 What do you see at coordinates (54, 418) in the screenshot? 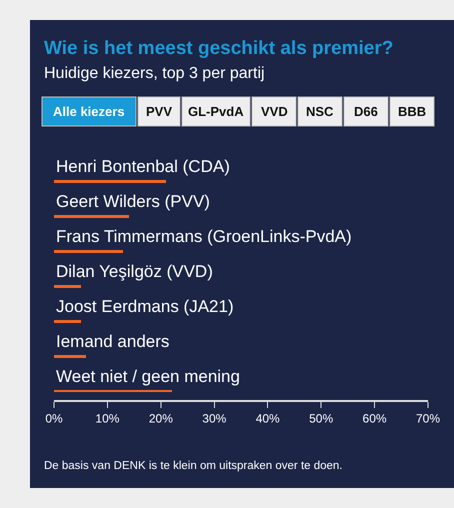
I see `x-tick-label: 0%` at bounding box center [54, 418].